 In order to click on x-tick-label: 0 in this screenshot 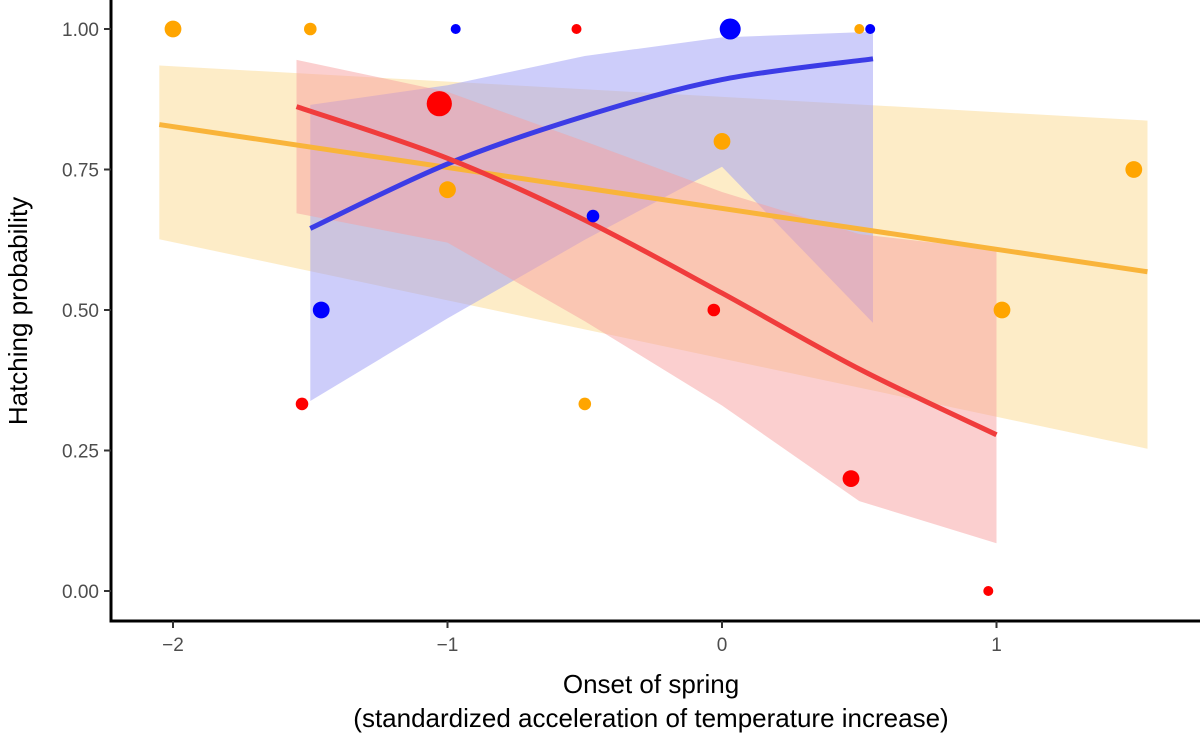, I will do `click(722, 645)`.